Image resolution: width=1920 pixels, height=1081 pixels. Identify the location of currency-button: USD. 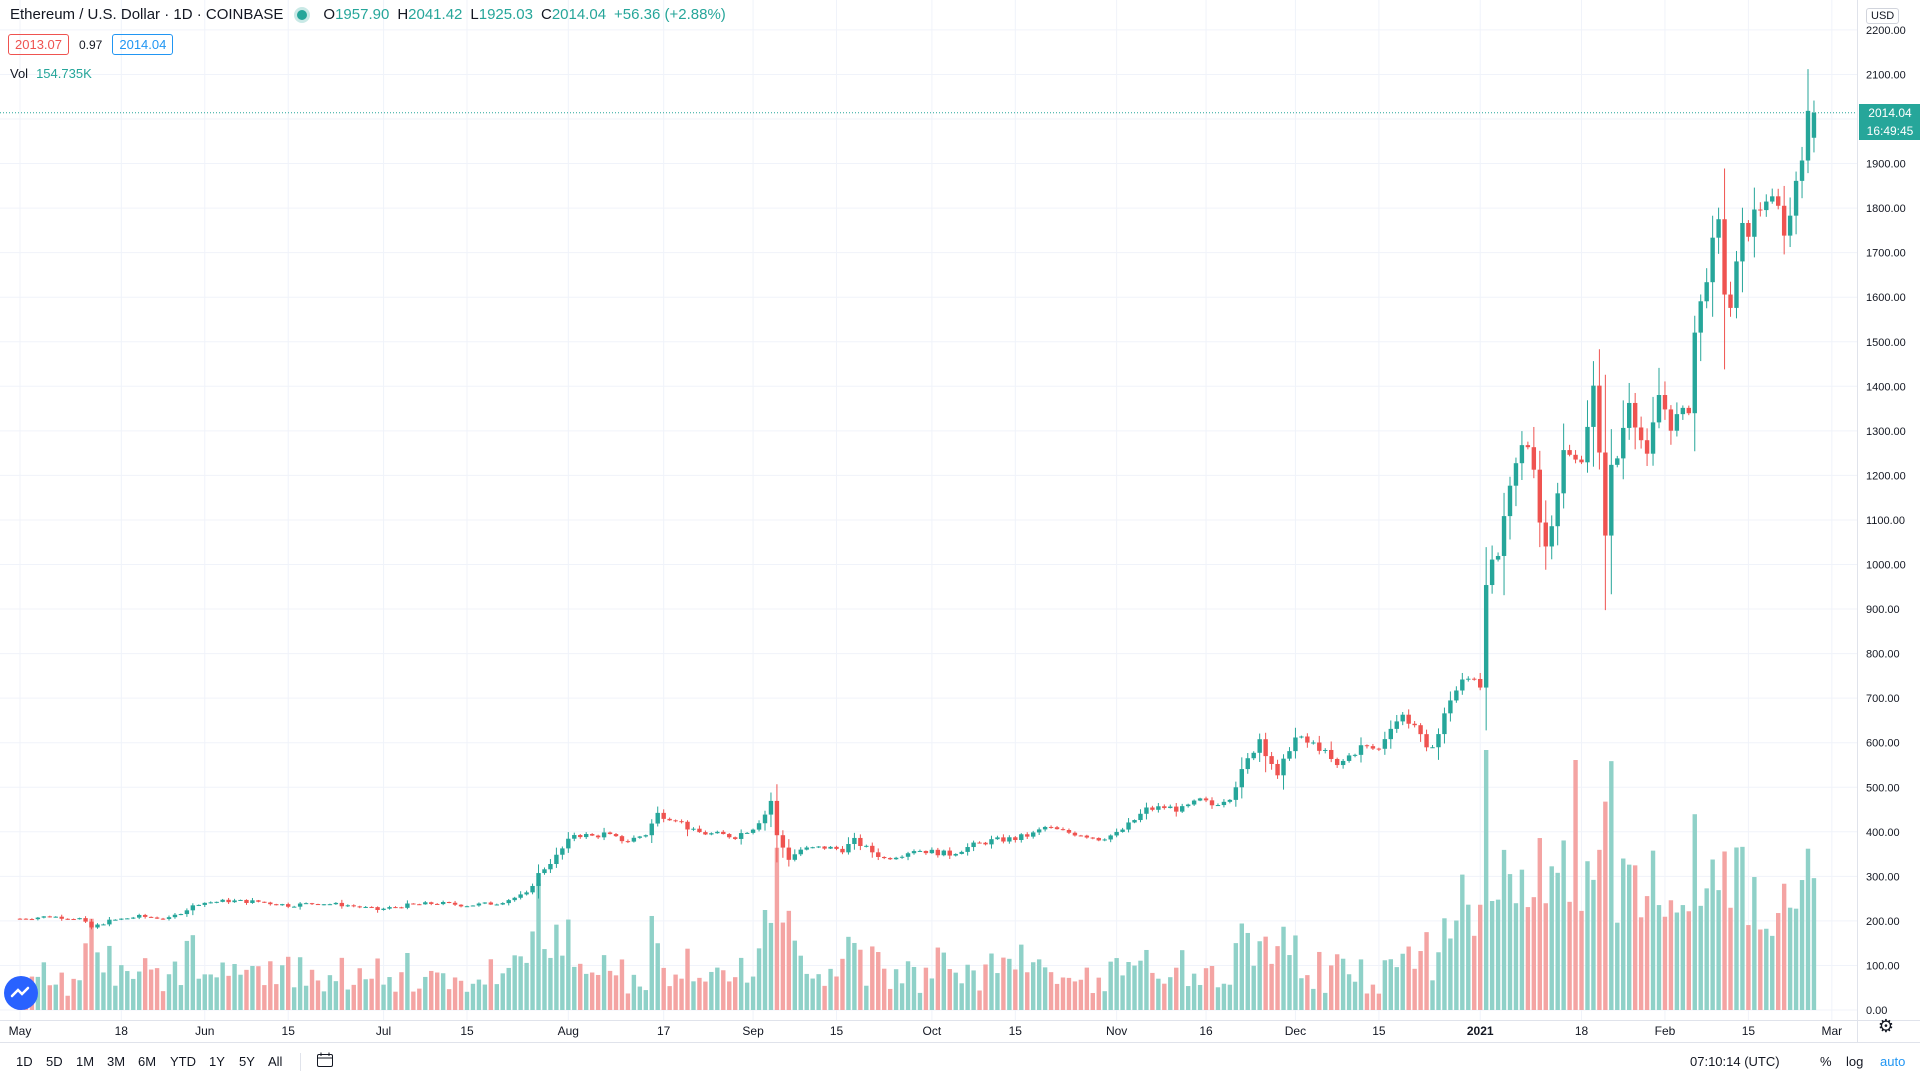
(1883, 16).